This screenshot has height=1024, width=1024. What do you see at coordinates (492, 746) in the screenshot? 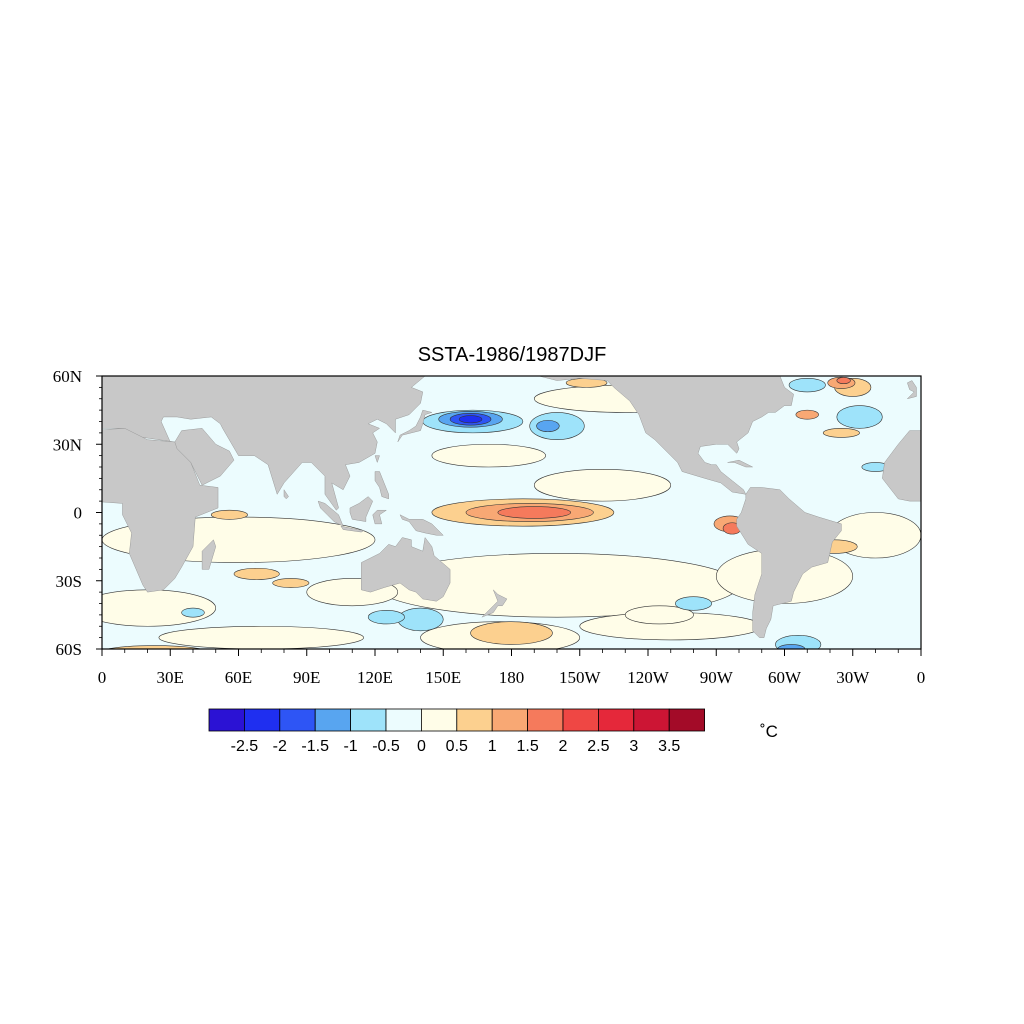
I see `colorbar-label: 1` at bounding box center [492, 746].